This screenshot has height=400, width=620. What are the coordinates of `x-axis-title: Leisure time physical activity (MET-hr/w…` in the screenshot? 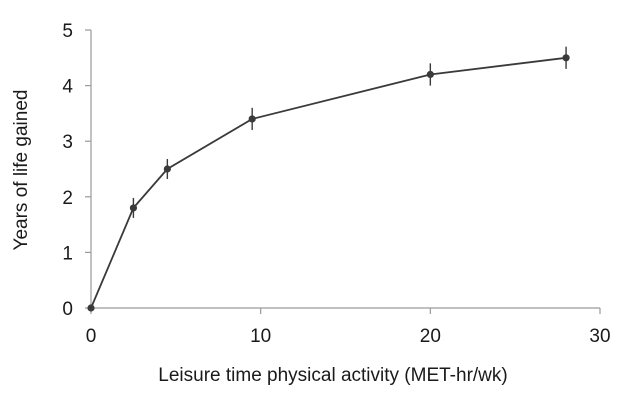 It's located at (332, 375).